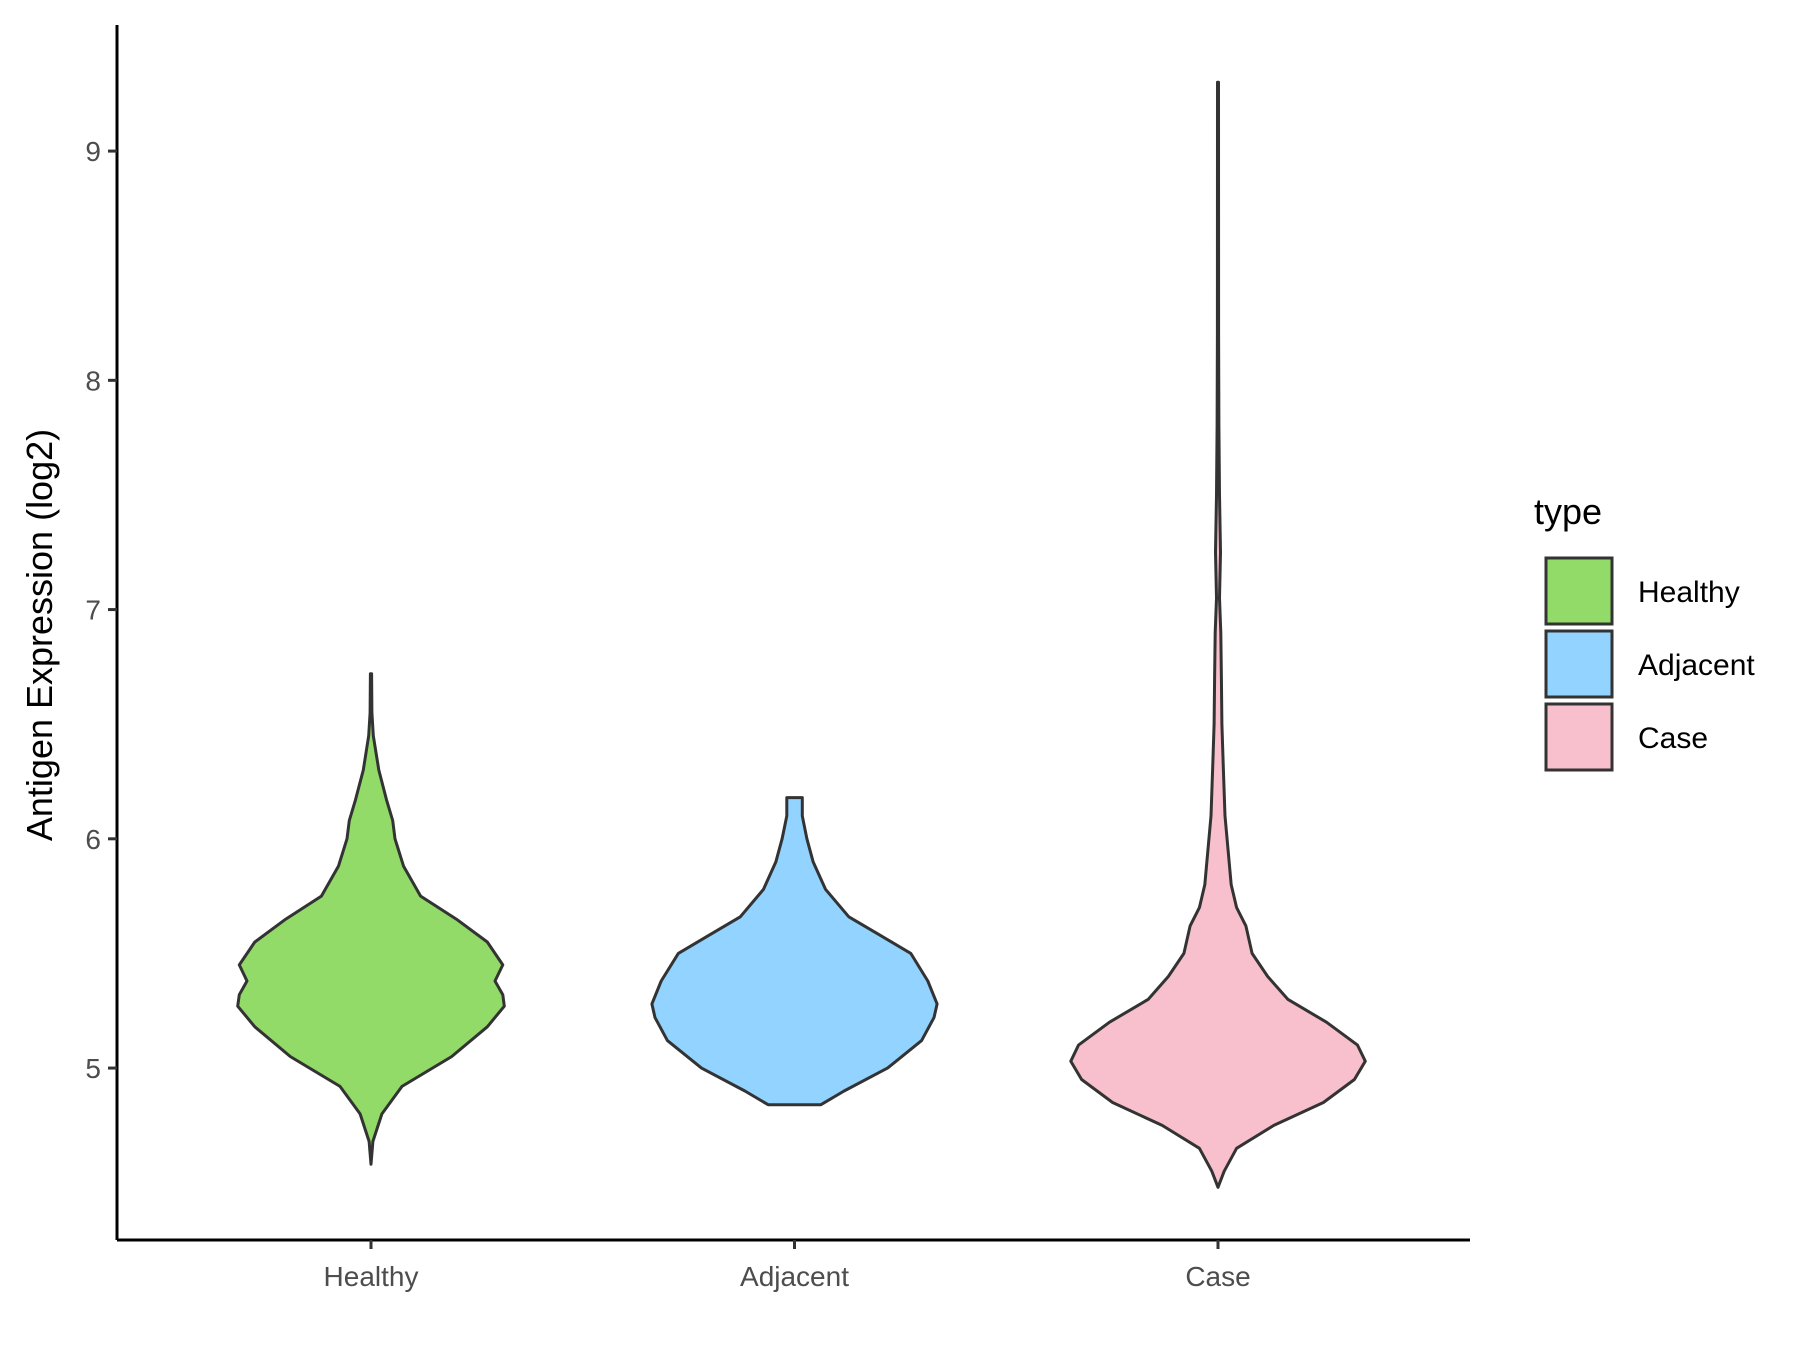 Image resolution: width=1800 pixels, height=1355 pixels. I want to click on violin-adjacent, so click(794, 951).